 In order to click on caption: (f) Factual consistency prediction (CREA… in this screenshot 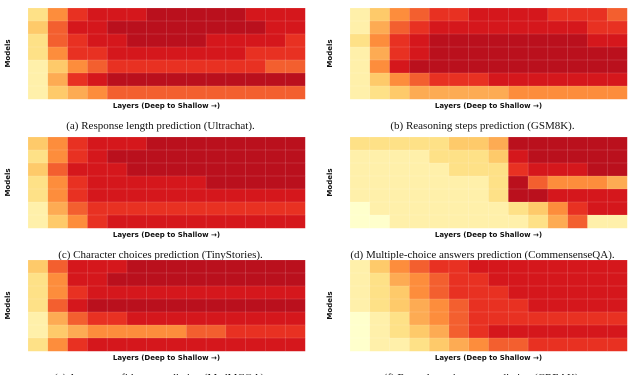, I will do `click(483, 373)`.